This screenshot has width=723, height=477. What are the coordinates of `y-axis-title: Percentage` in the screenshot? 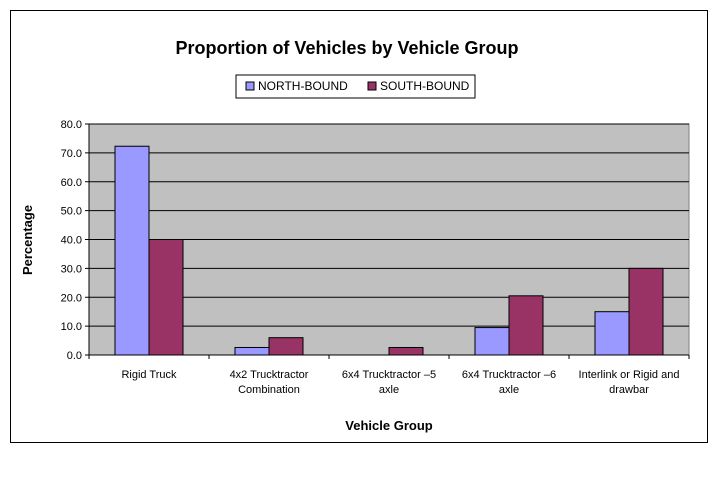 It's located at (27, 240).